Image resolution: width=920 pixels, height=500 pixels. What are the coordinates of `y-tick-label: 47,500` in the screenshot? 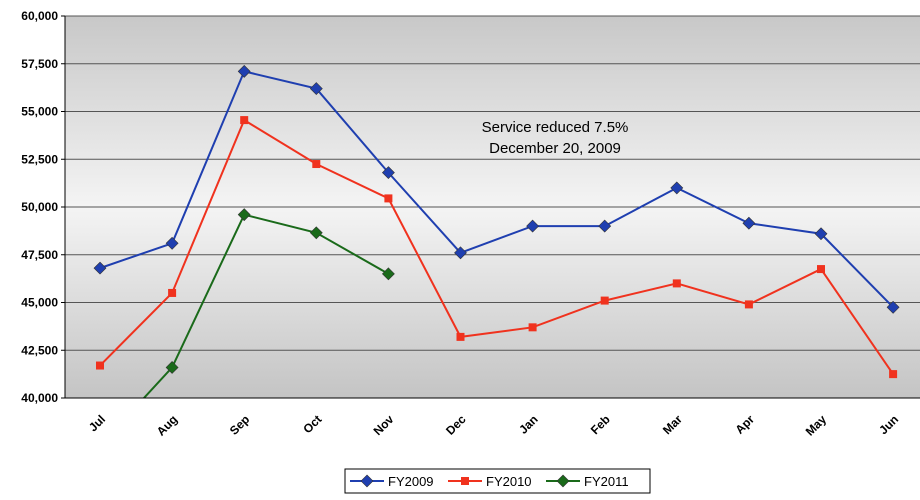 It's located at (39, 255).